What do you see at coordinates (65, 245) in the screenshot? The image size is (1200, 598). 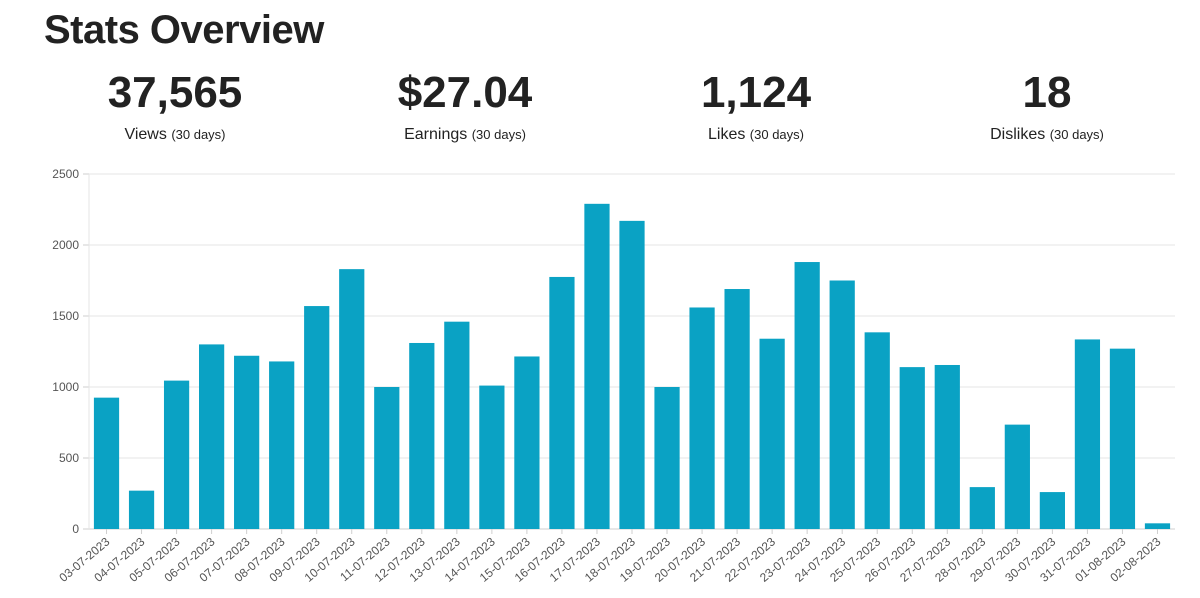 I see `y-tick-label: 2000` at bounding box center [65, 245].